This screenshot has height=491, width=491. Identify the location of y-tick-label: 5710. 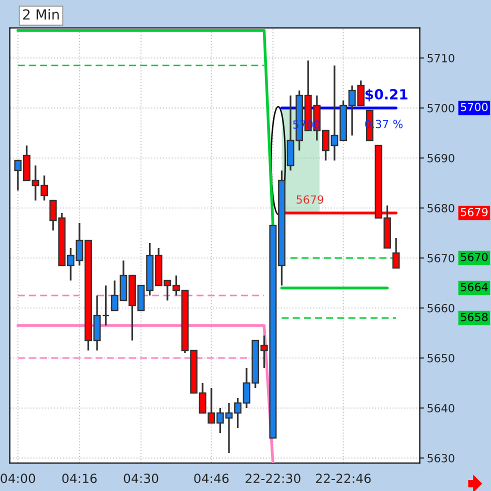
(441, 58).